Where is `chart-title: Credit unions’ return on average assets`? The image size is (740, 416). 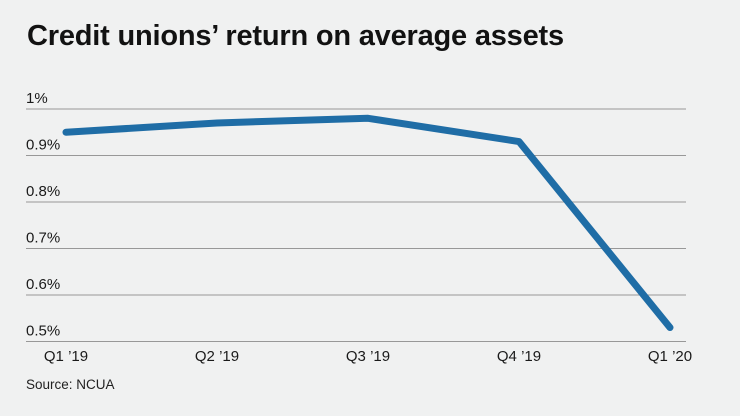 chart-title: Credit unions’ return on average assets is located at coordinates (295, 36).